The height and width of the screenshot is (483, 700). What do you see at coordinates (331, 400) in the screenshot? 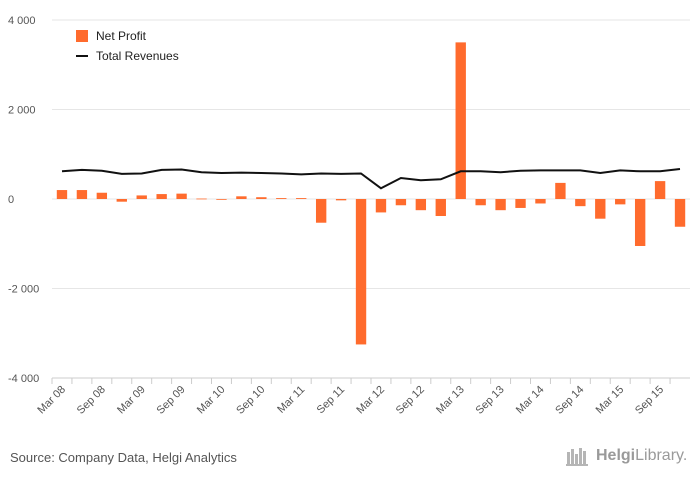
I see `x-tick-label: Sep 11` at bounding box center [331, 400].